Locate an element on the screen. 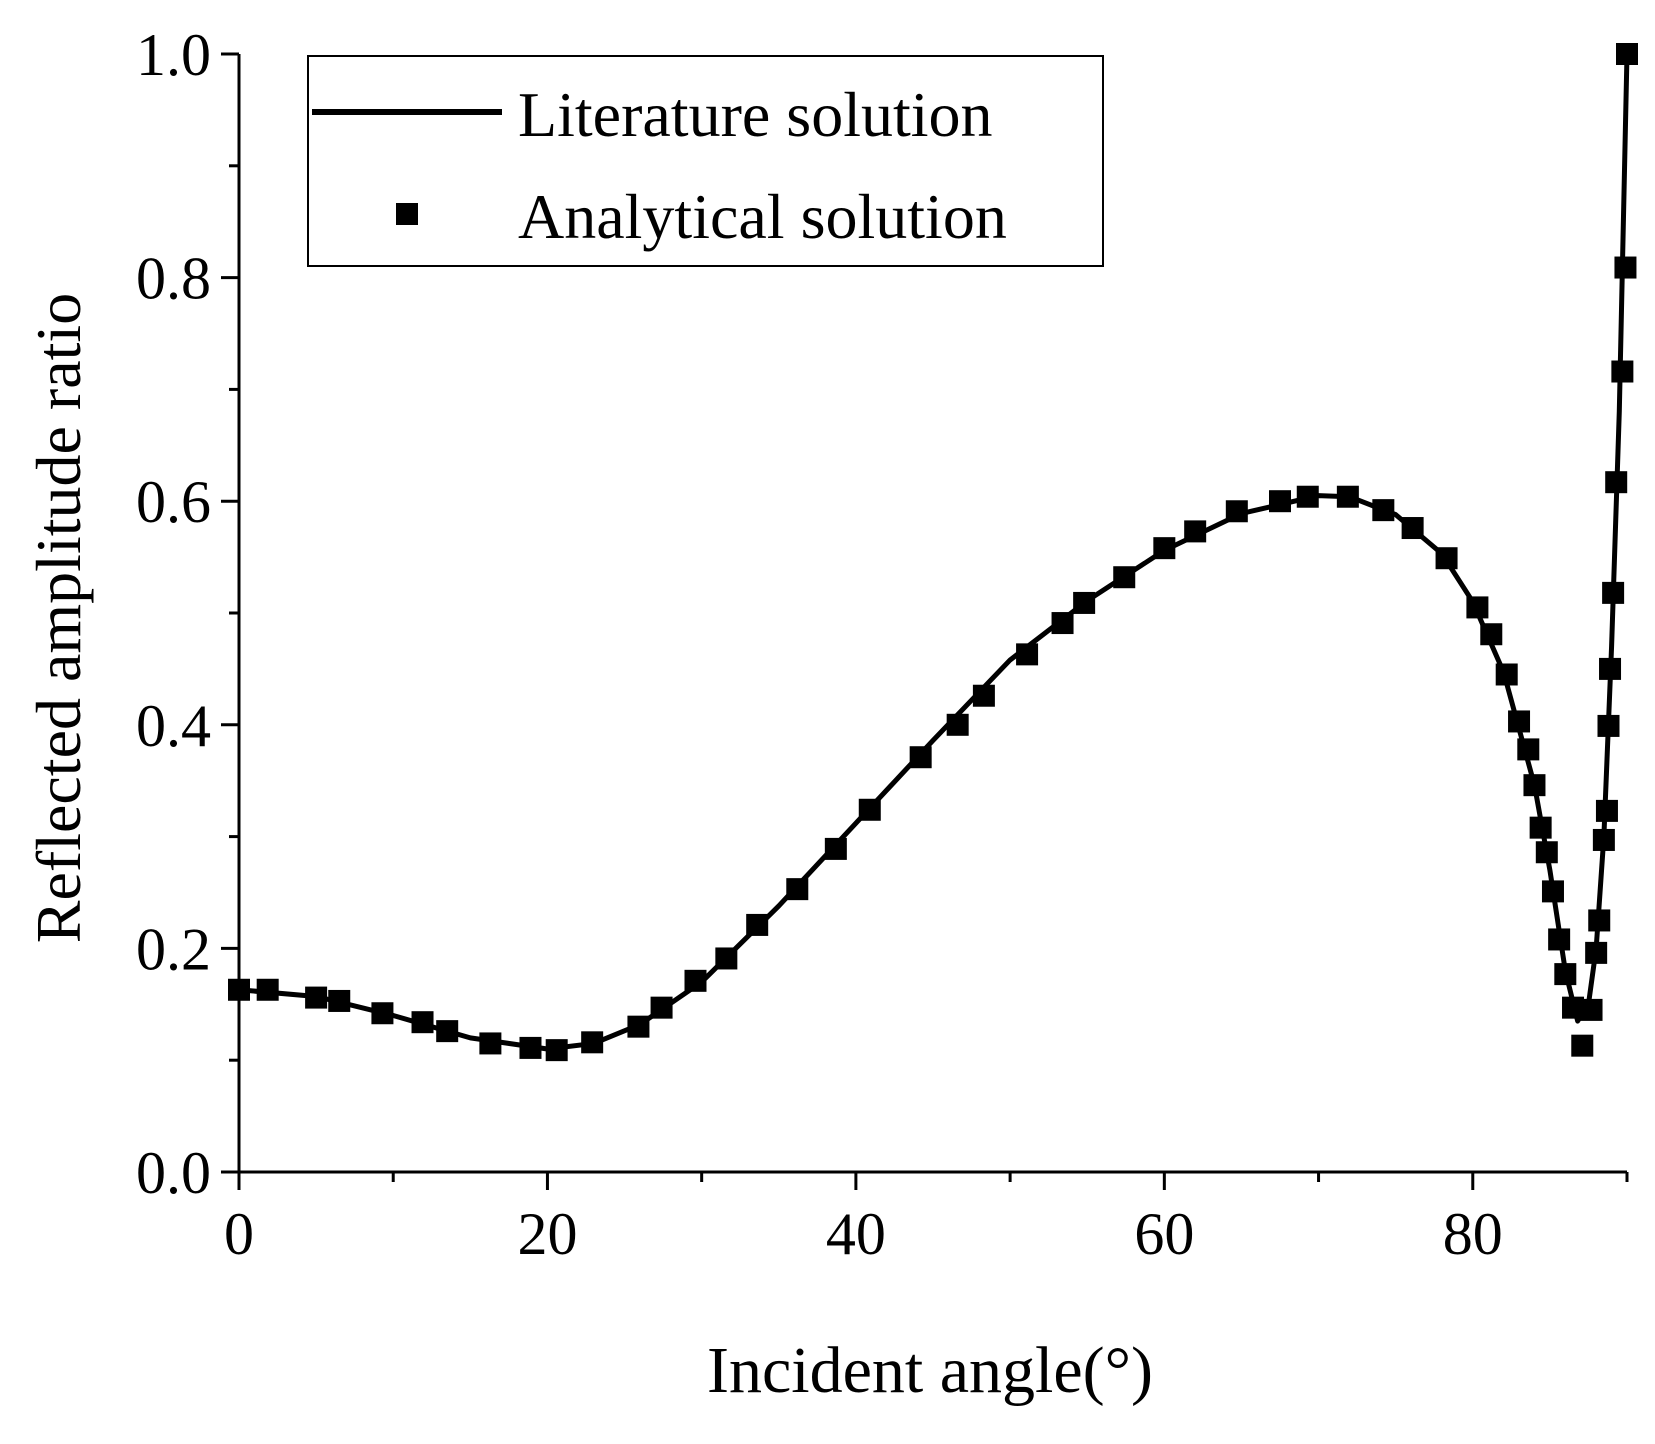 This screenshot has width=1655, height=1444. y-tick-label: 0.4 is located at coordinates (173, 726).